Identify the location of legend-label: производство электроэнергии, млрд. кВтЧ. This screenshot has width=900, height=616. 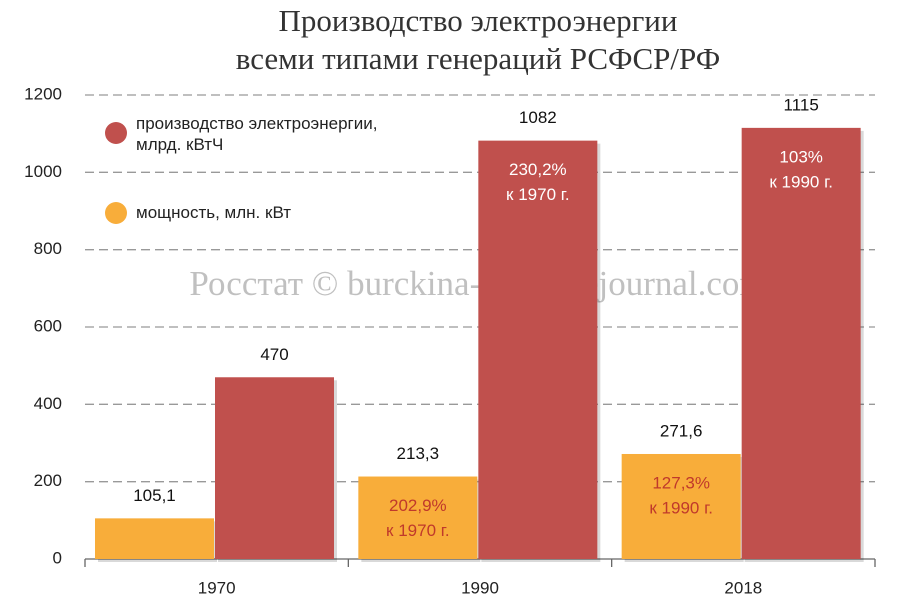
(257, 134).